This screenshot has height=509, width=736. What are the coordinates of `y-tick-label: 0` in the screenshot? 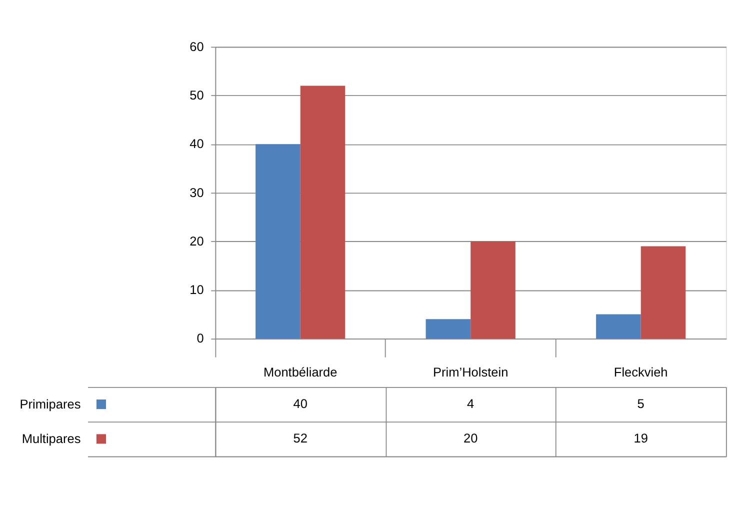 It's located at (200, 338).